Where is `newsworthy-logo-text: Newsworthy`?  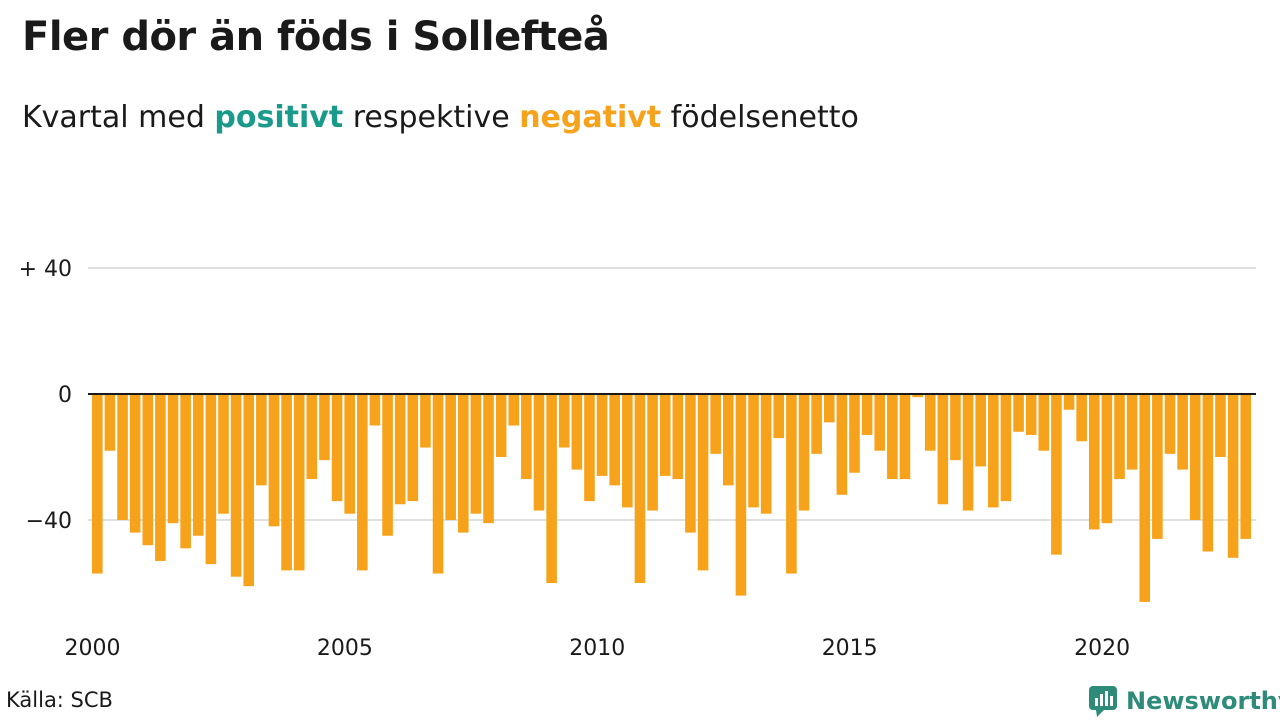 newsworthy-logo-text: Newsworthy is located at coordinates (1203, 701).